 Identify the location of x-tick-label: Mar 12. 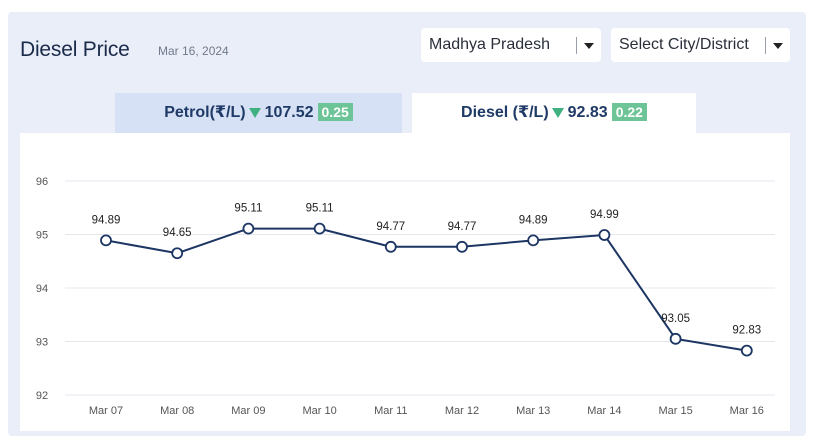
(462, 411).